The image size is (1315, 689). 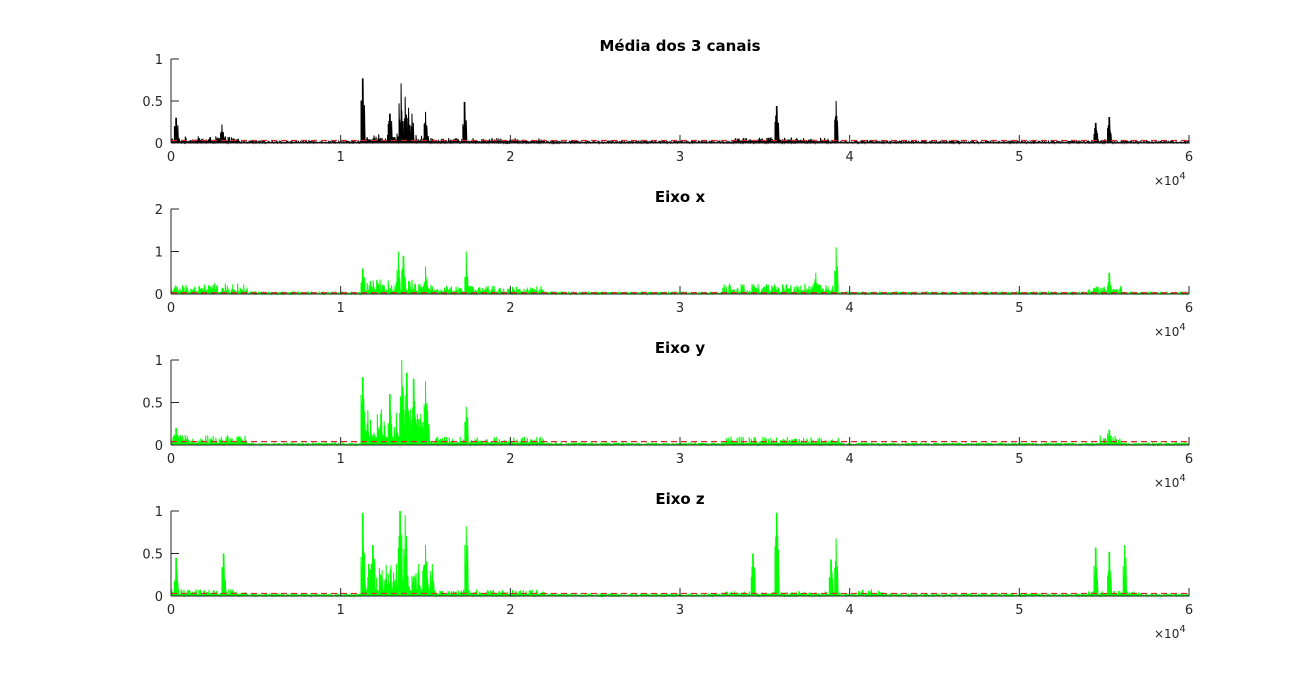 What do you see at coordinates (680, 348) in the screenshot?
I see `subplot-title: Eixo y` at bounding box center [680, 348].